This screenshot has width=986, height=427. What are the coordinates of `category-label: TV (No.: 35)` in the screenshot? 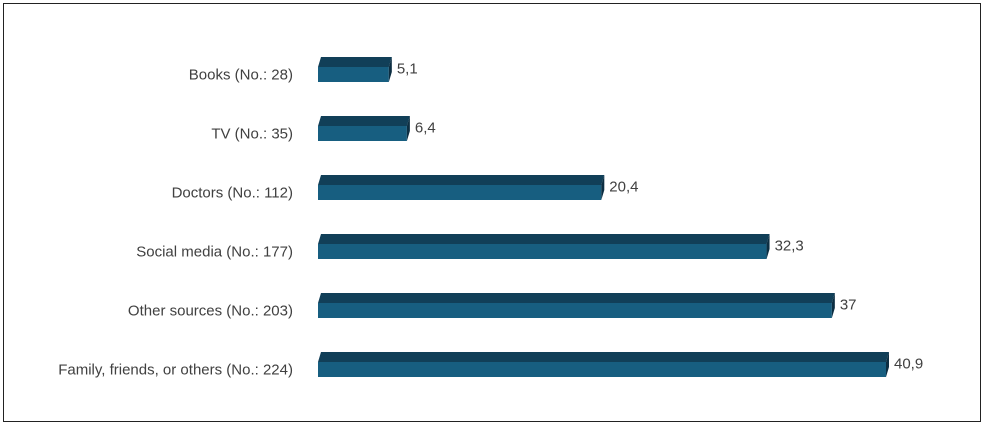 It's located at (252, 134).